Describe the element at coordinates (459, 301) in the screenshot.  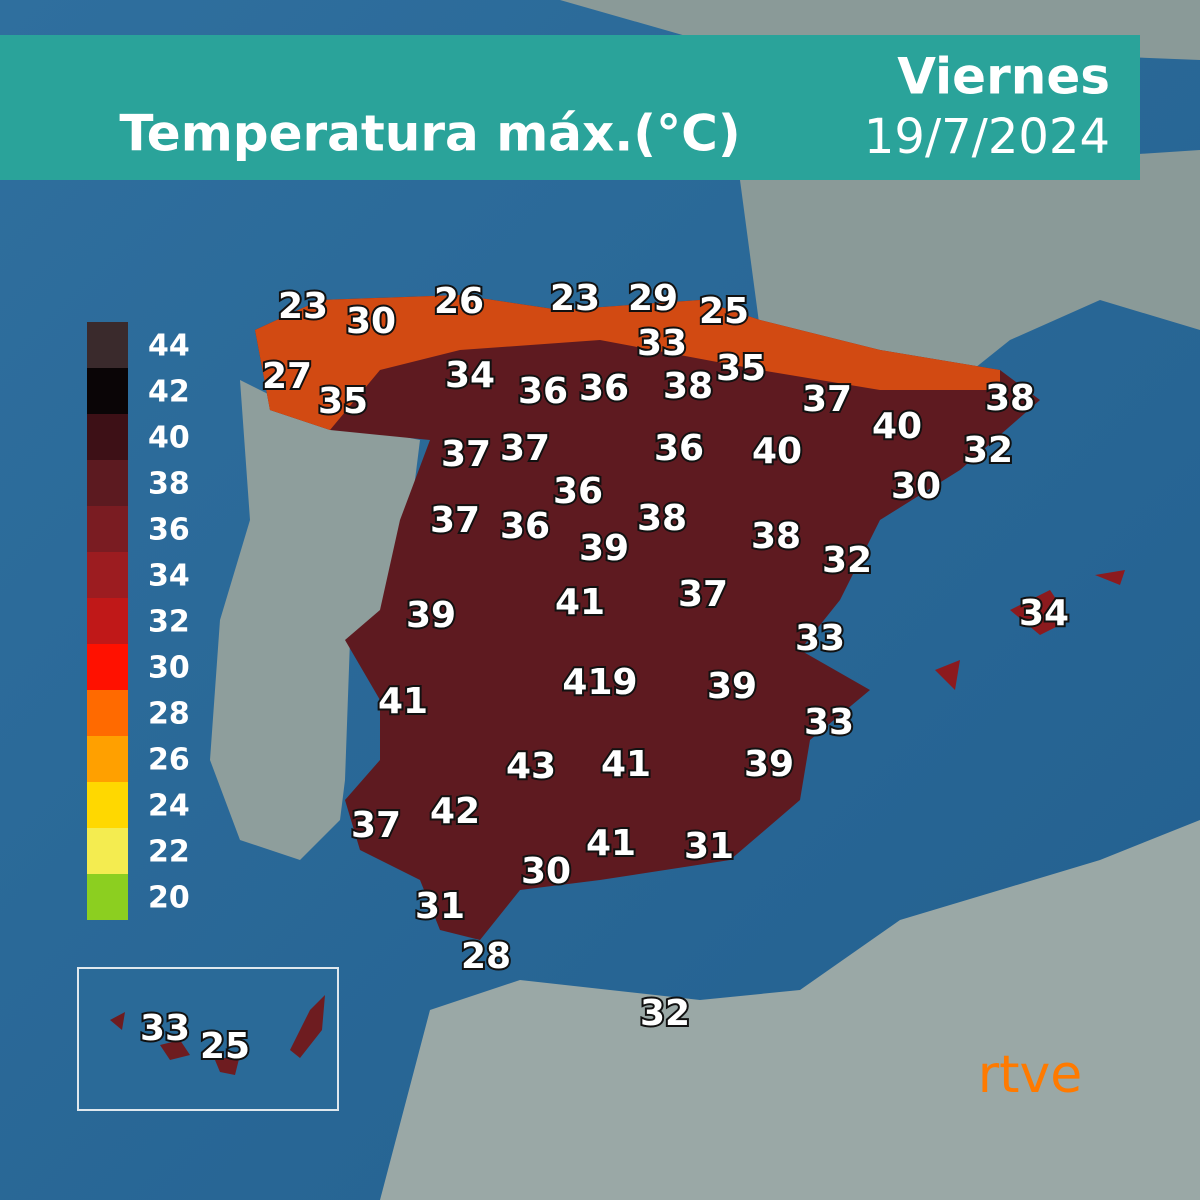
I see `temperature-label: 26` at that location.